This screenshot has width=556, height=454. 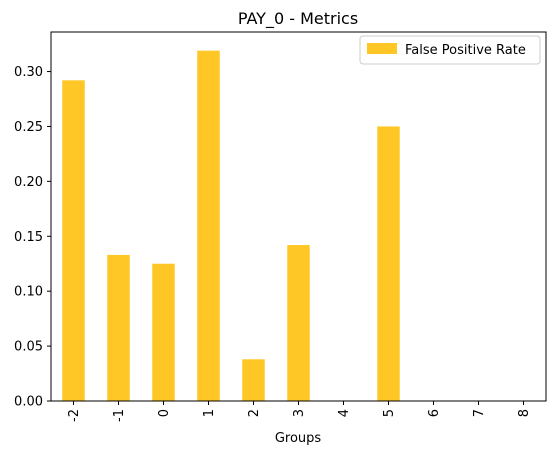 I want to click on y-axis: 0.00 0.05 0.10 0.15 0.20 0.25 0.30, so click(x=32, y=237).